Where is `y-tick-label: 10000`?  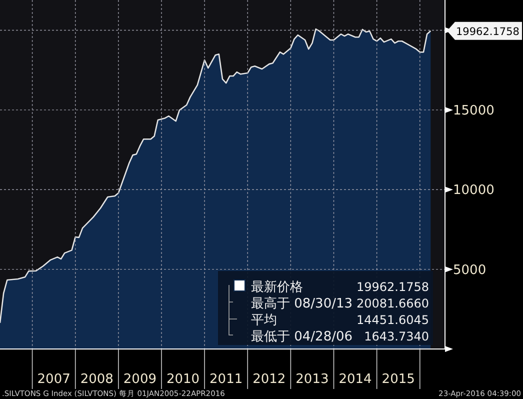
y-tick-label: 10000 is located at coordinates (473, 190).